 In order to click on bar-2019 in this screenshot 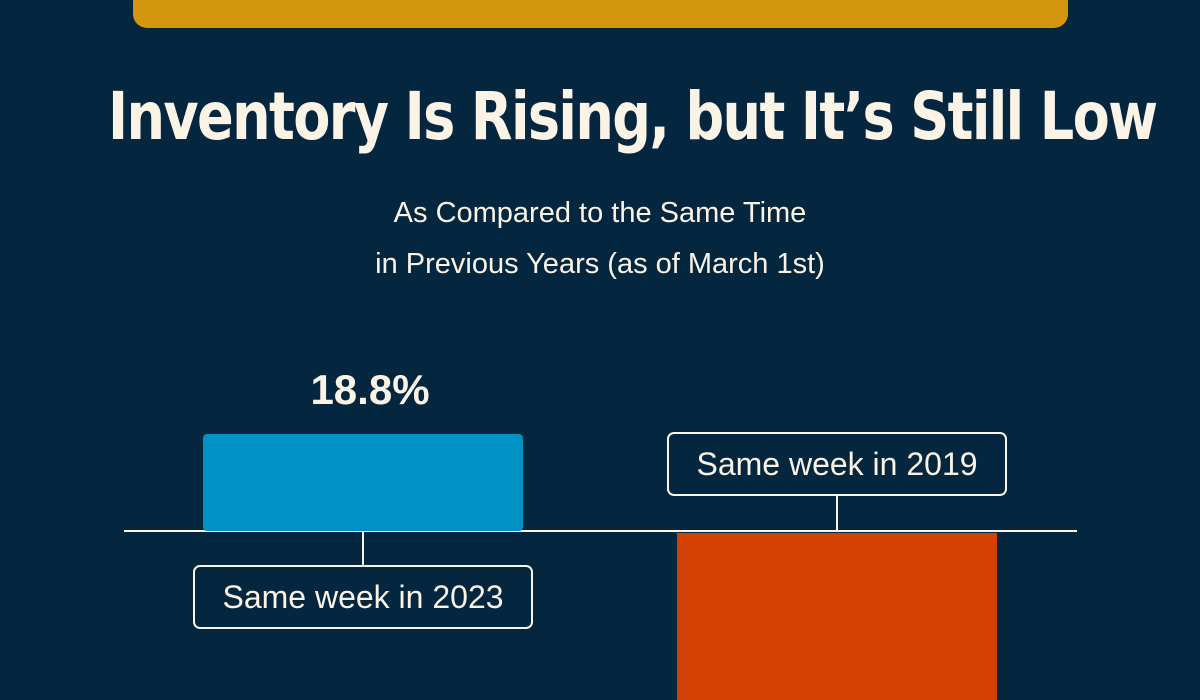, I will do `click(837, 616)`.